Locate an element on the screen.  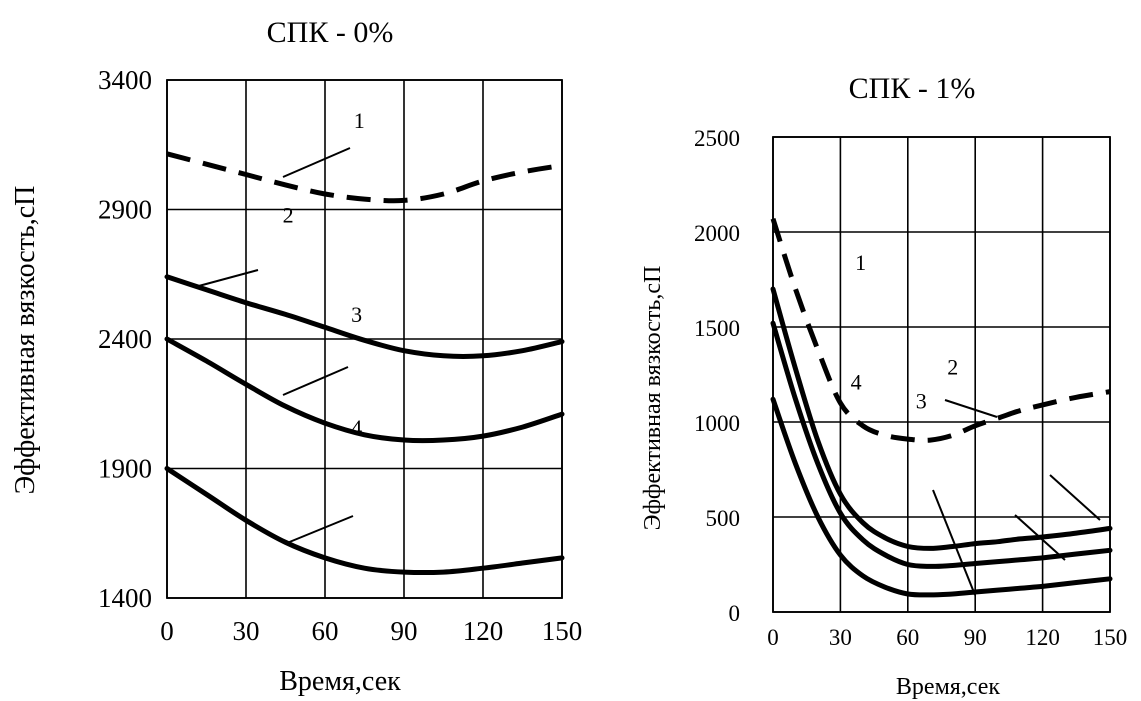
chart-1-x-tick-label: 150 is located at coordinates (1110, 637).